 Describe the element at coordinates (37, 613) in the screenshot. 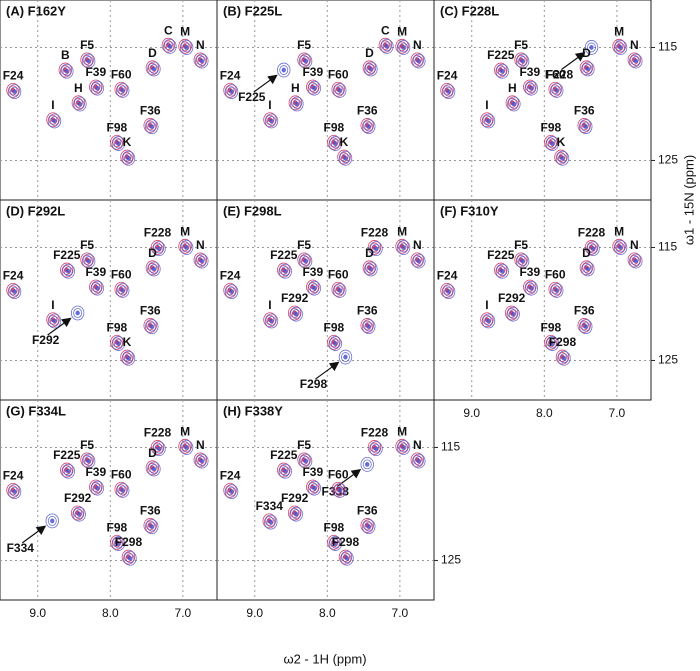

I see `x-tick-label: 9.0` at that location.